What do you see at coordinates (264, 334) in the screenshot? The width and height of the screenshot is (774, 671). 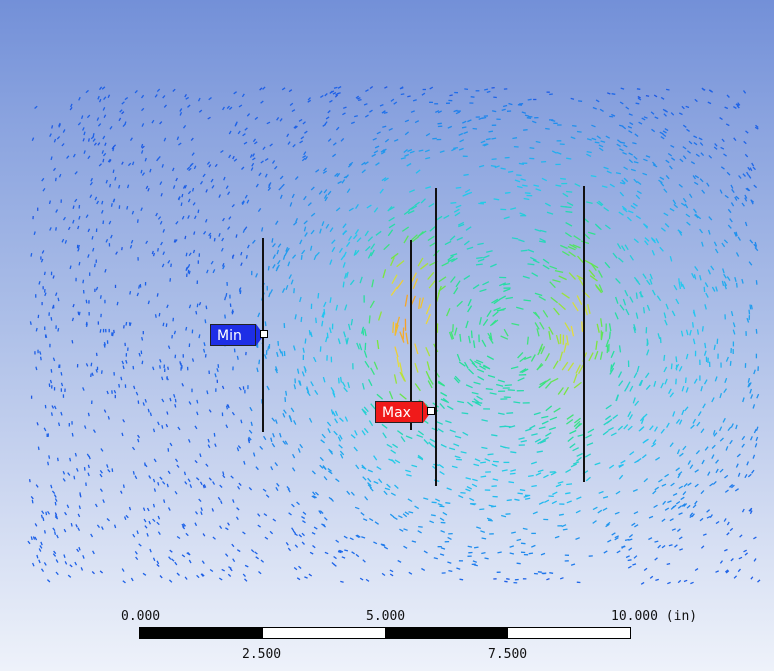 I see `min-probe-marker` at bounding box center [264, 334].